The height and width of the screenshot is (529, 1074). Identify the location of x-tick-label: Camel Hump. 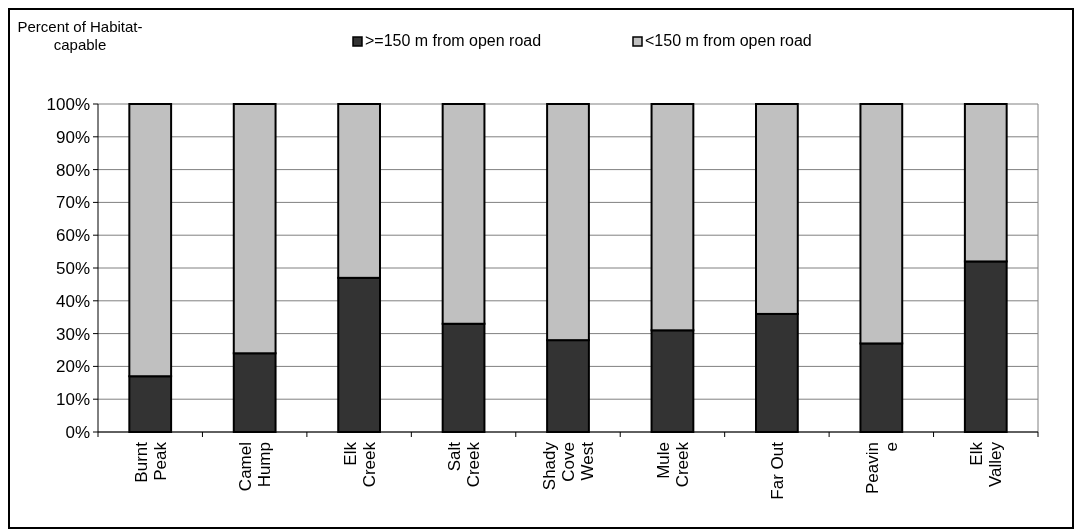
(255, 467).